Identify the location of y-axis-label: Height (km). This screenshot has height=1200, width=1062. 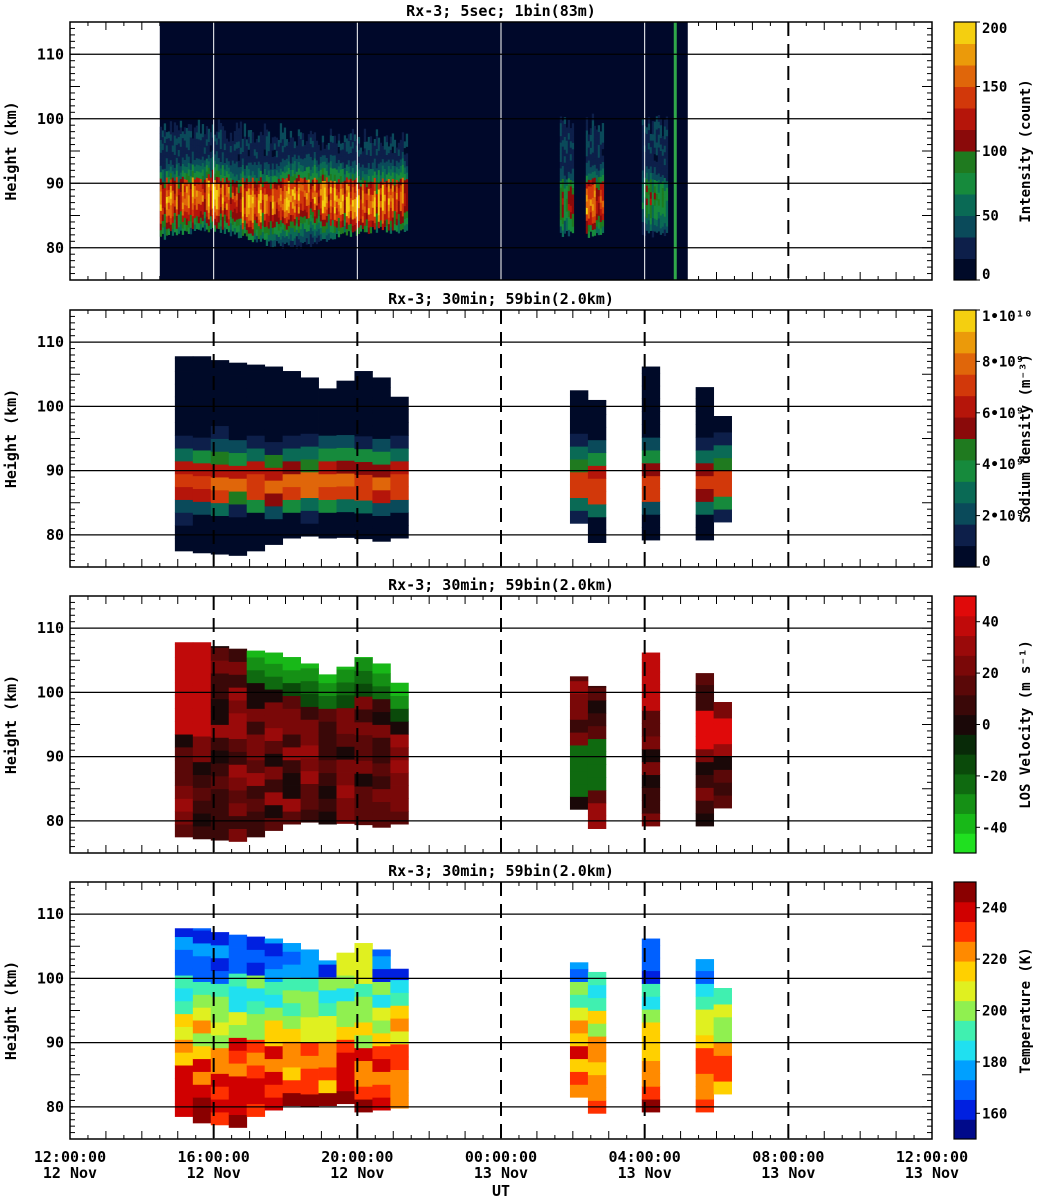
(11, 150).